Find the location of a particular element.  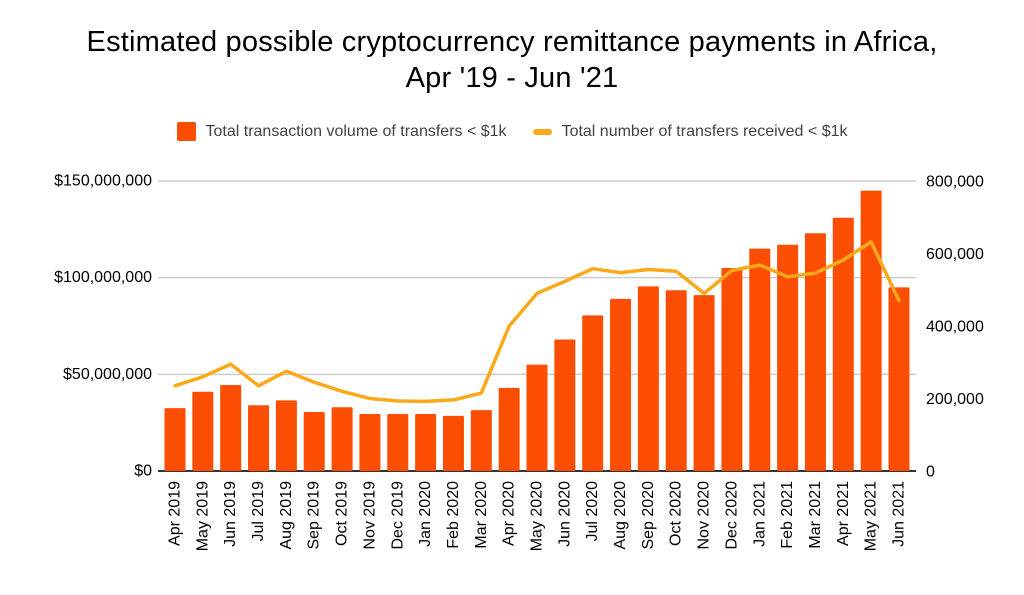

x-axis-label: May 2020 is located at coordinates (537, 516).